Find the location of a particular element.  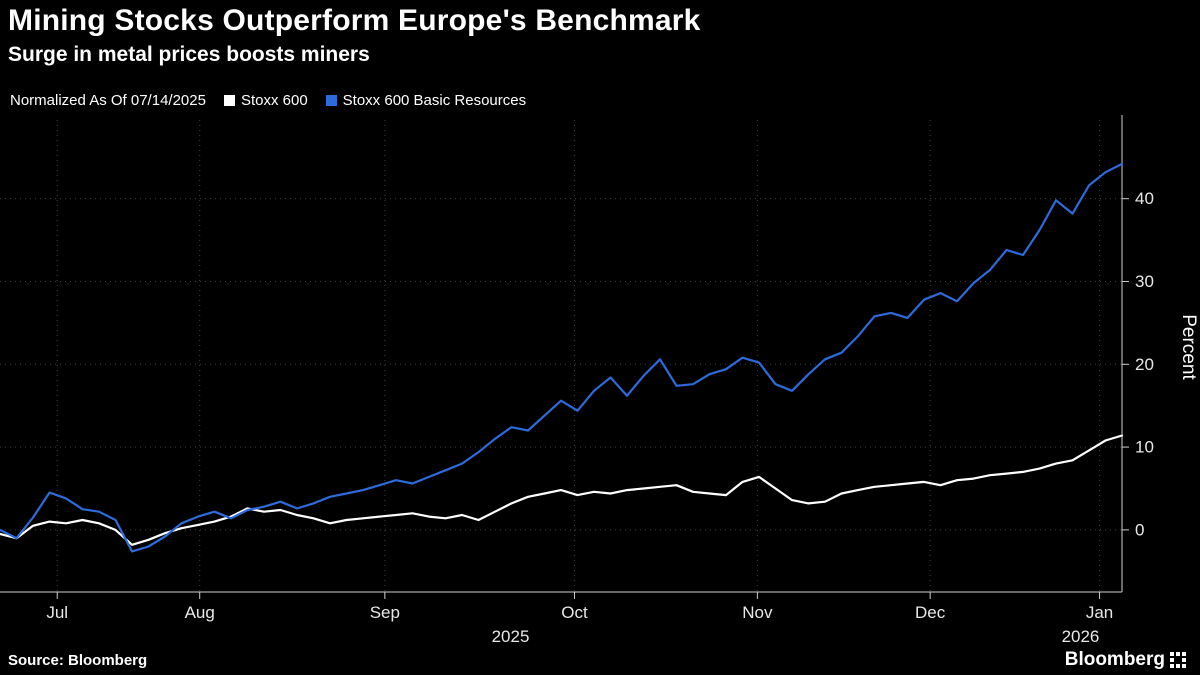

y-axis-tick-label: 30 is located at coordinates (1144, 281).